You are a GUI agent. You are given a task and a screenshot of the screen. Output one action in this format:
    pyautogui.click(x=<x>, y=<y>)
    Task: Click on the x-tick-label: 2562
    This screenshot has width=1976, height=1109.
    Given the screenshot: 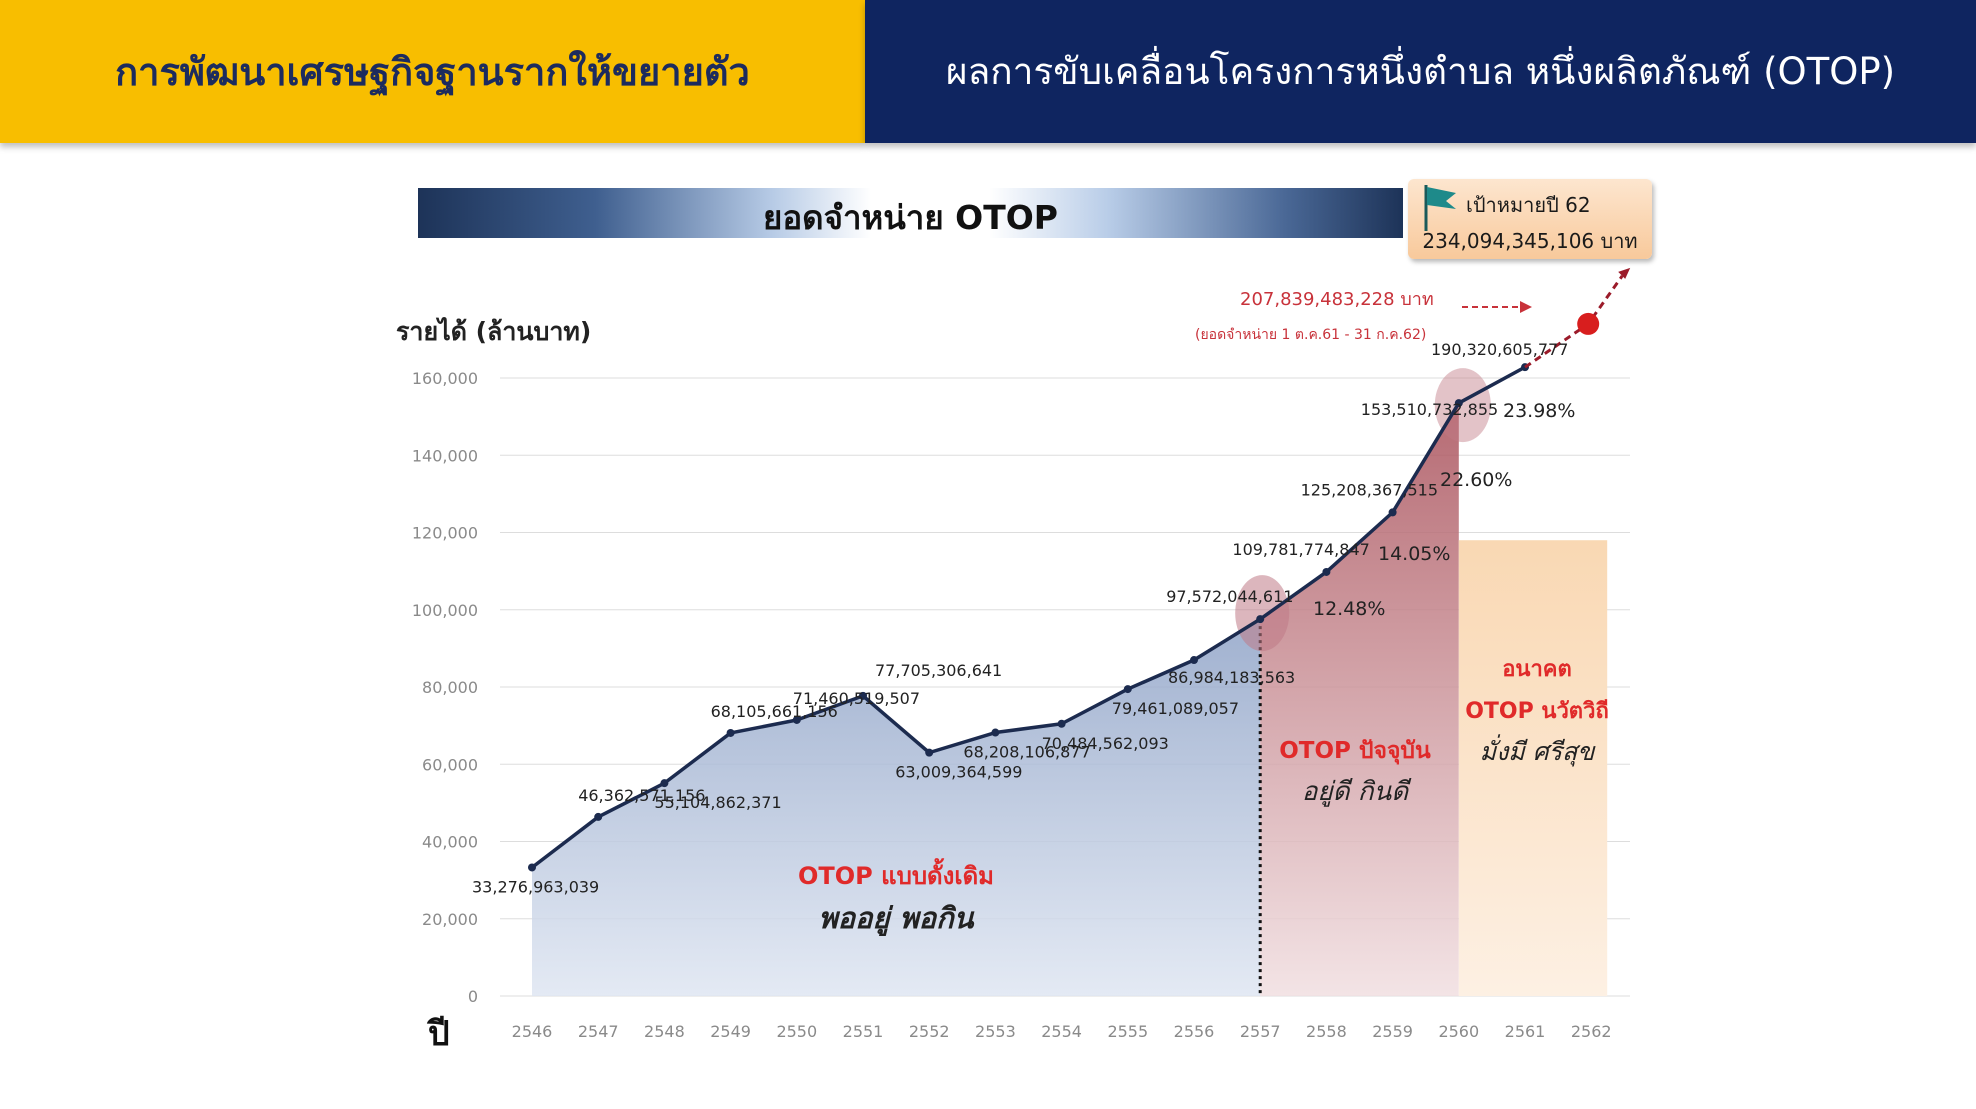 What is the action you would take?
    pyautogui.click(x=1591, y=1031)
    